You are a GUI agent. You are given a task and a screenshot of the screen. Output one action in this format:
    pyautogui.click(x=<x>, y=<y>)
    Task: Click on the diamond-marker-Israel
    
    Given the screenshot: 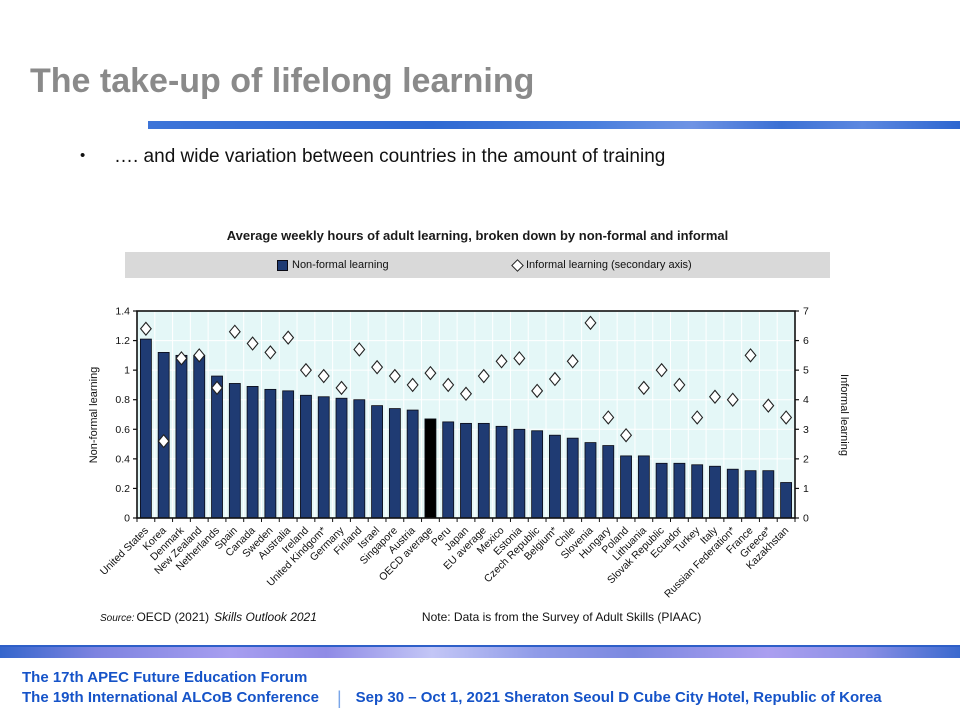 What is the action you would take?
    pyautogui.click(x=377, y=367)
    